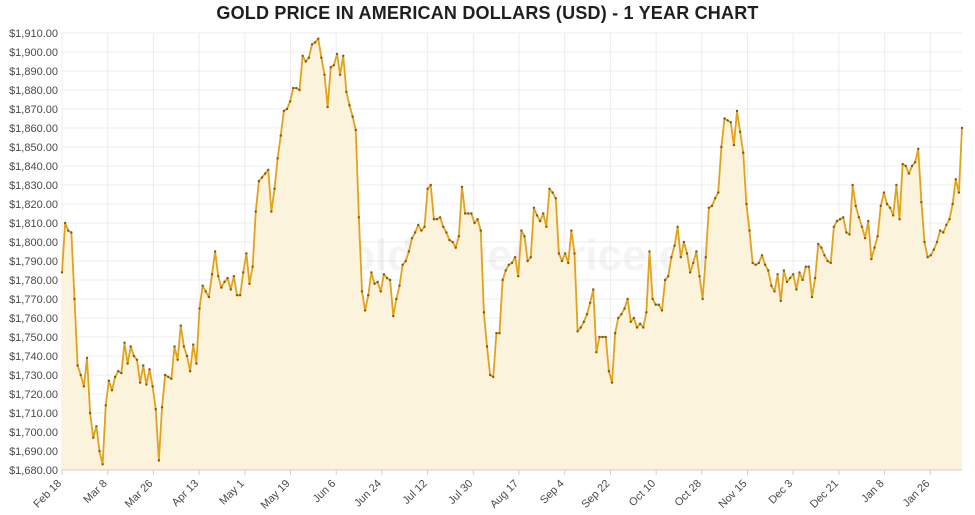 The height and width of the screenshot is (515, 975). I want to click on y-tick-label: $1,820.00, so click(33, 205).